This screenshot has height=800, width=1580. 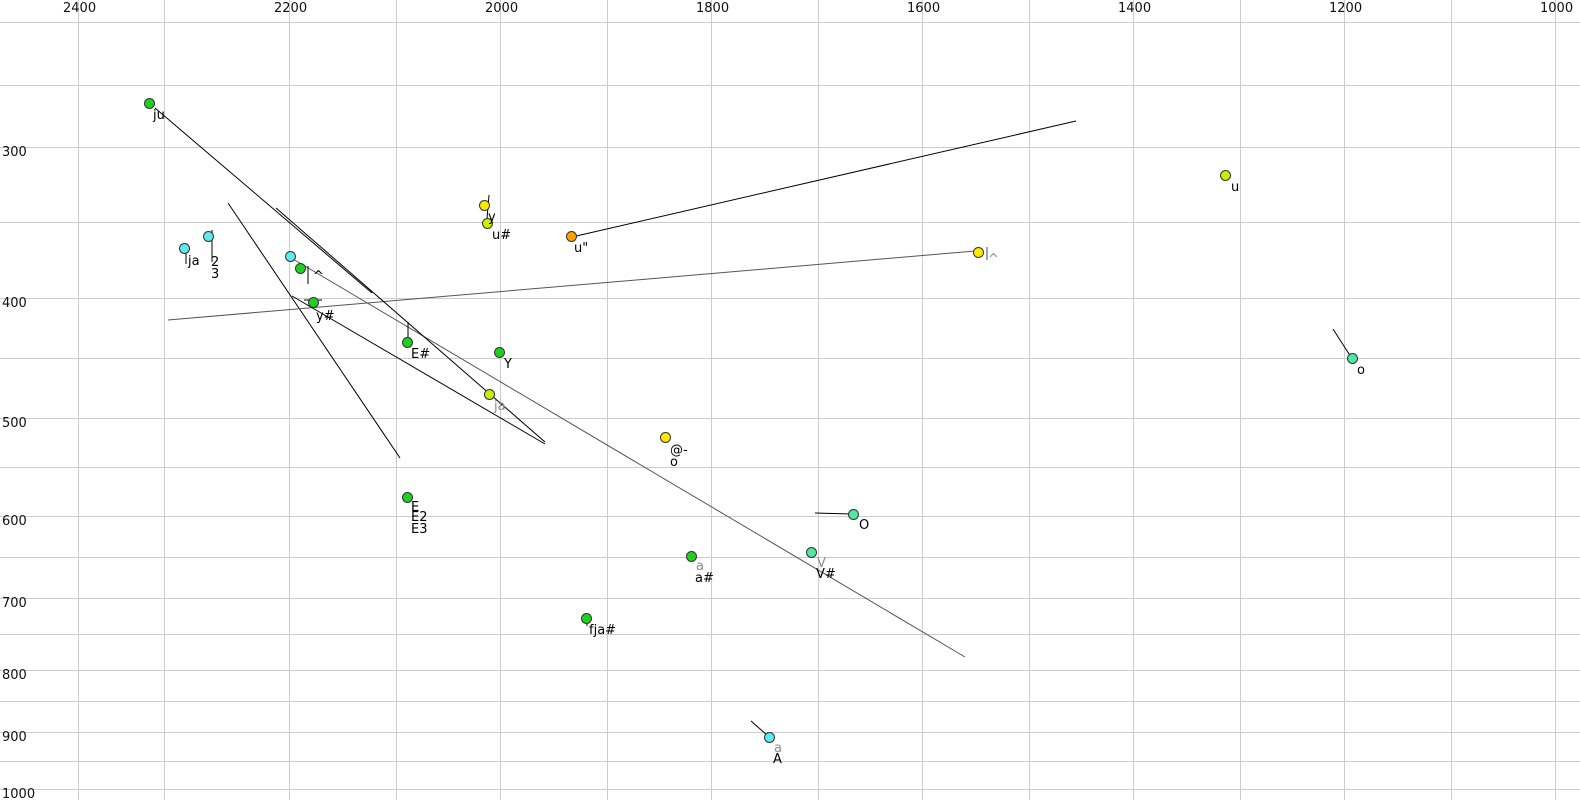 I want to click on data-point-label: E3, so click(x=419, y=529).